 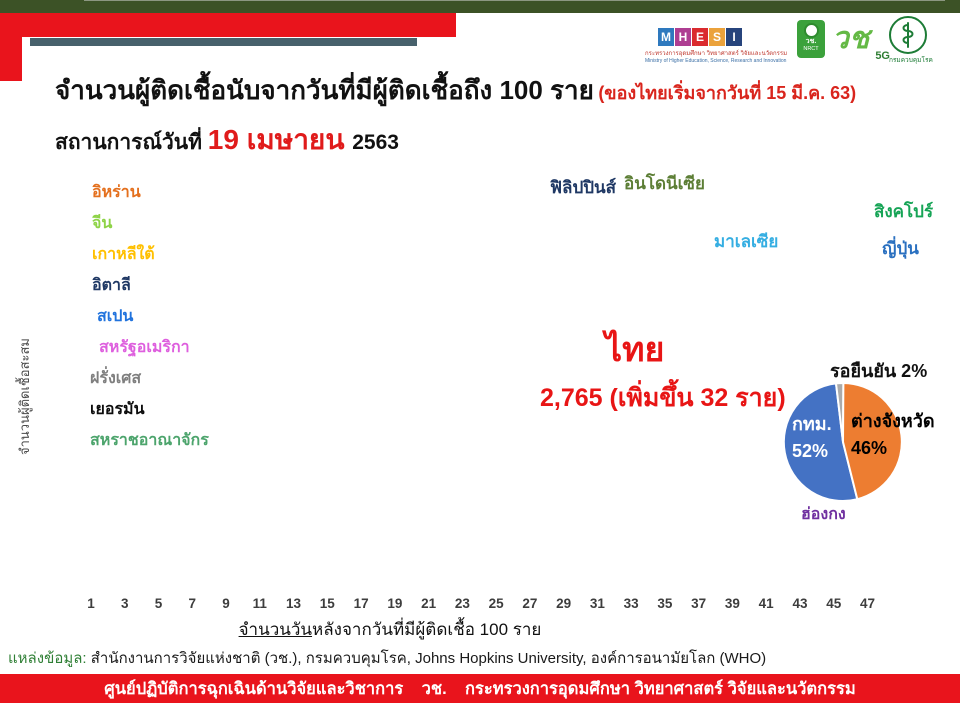 I want to click on data-point-uk-day9, so click(x=226, y=2).